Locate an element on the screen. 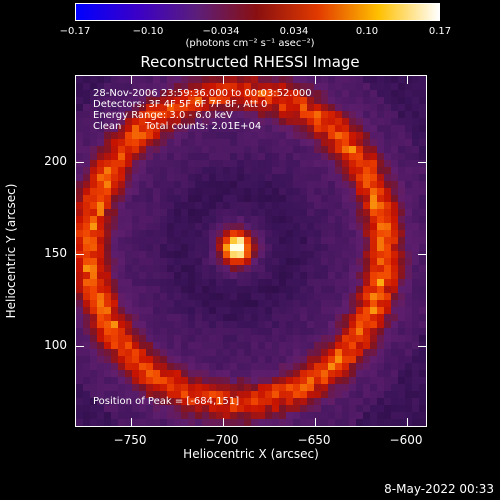  colorbar-tick: −0.034 is located at coordinates (221, 31).